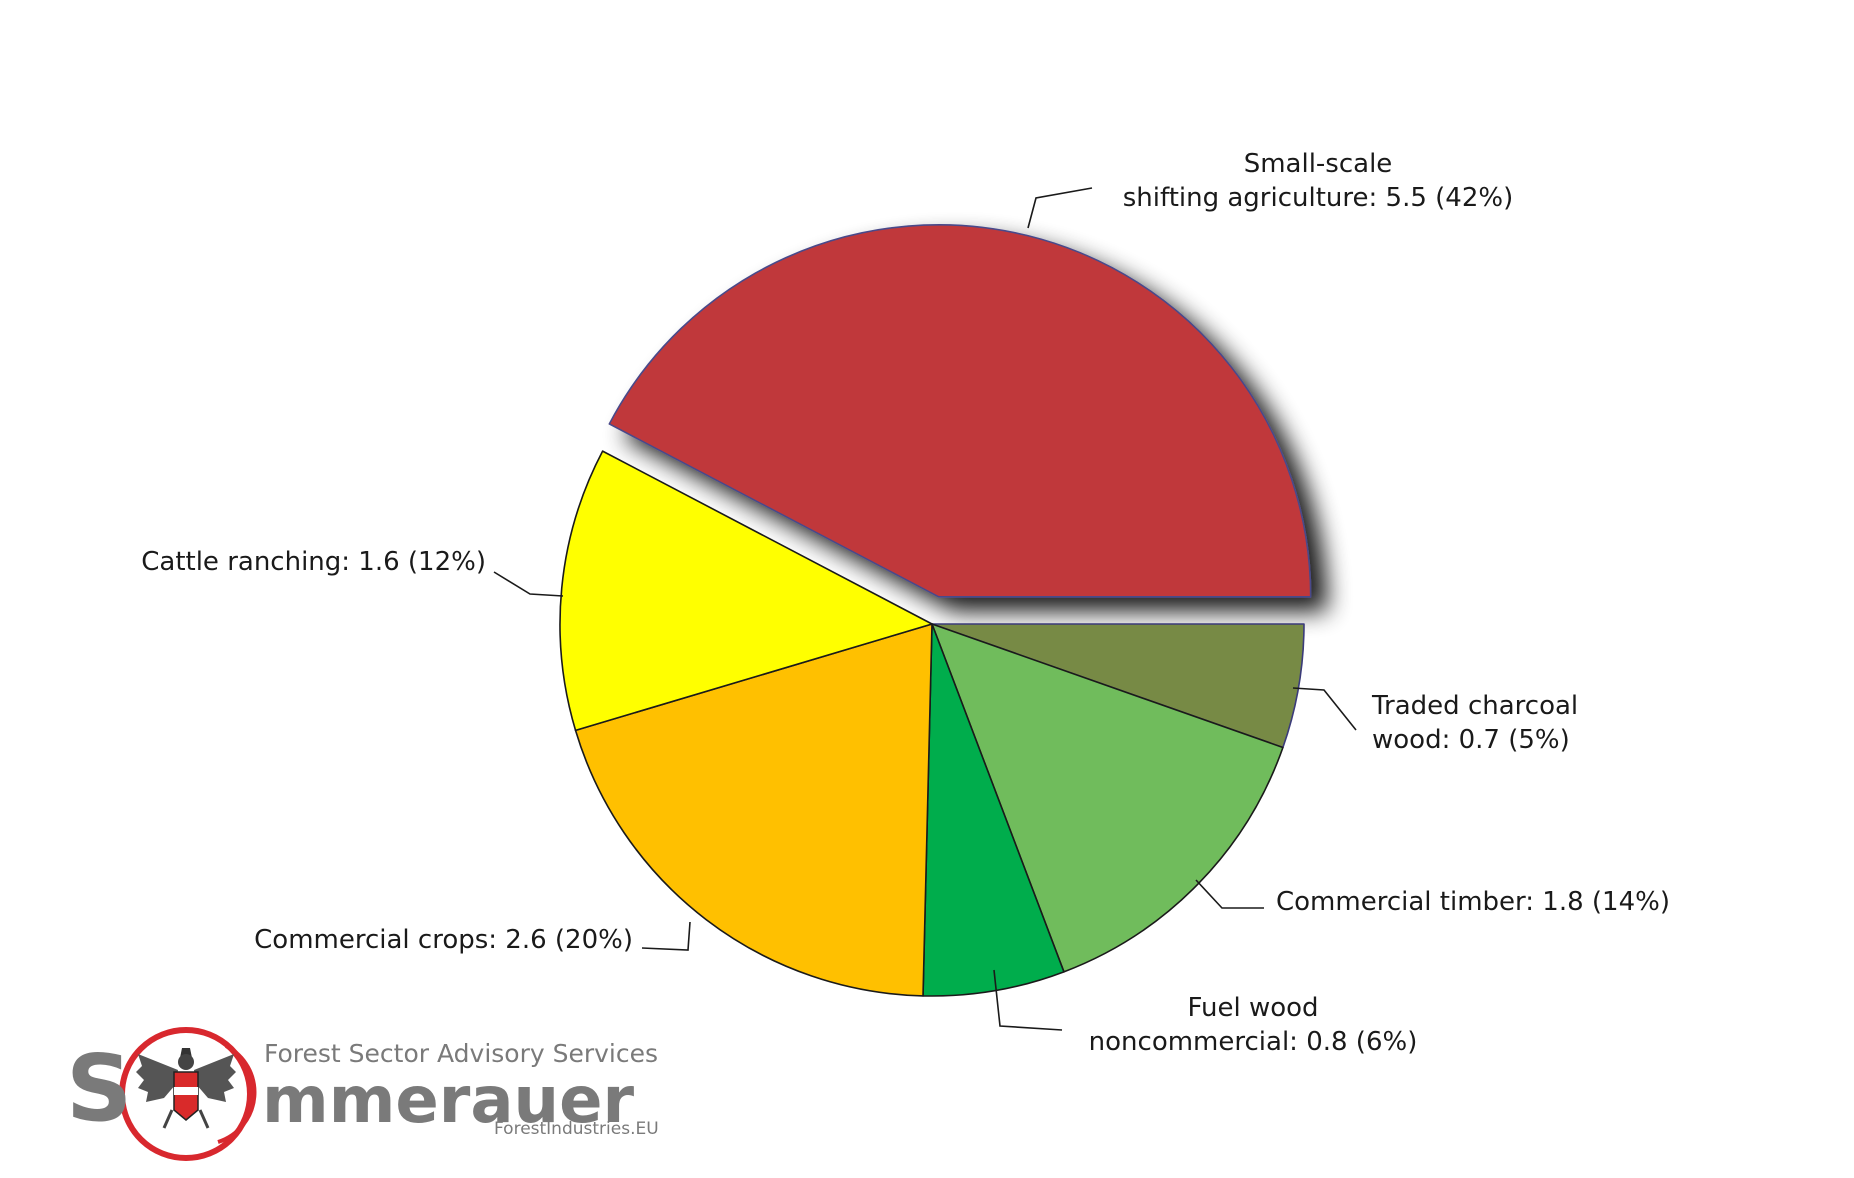 This screenshot has height=1178, width=1854. What do you see at coordinates (1474, 723) in the screenshot?
I see `slice-label-1: Traded charcoal wood: 0.7 (5%)` at bounding box center [1474, 723].